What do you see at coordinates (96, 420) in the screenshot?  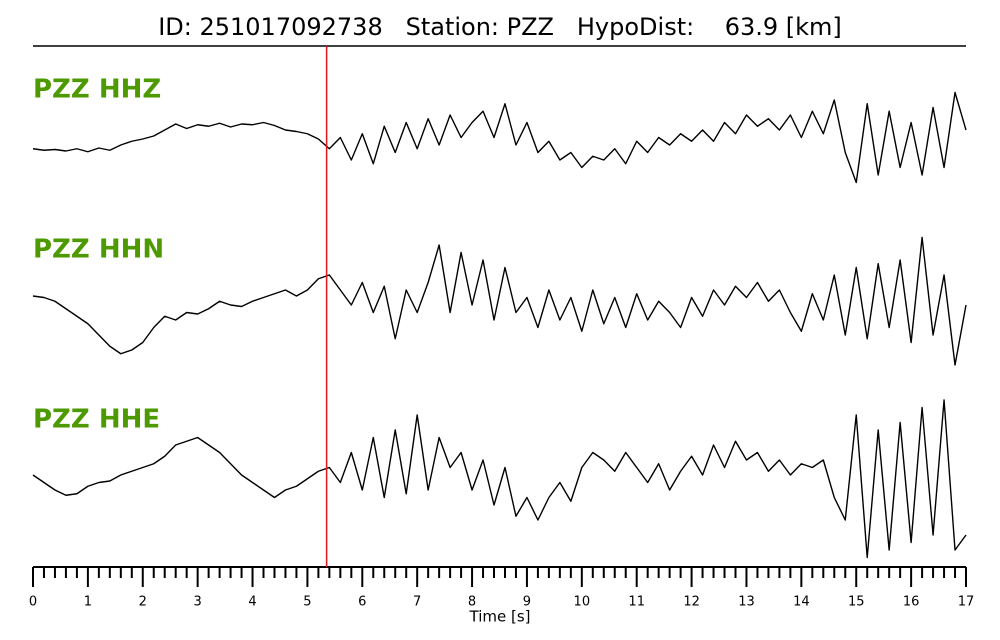 I see `trace-label: PZZ HHE` at bounding box center [96, 420].